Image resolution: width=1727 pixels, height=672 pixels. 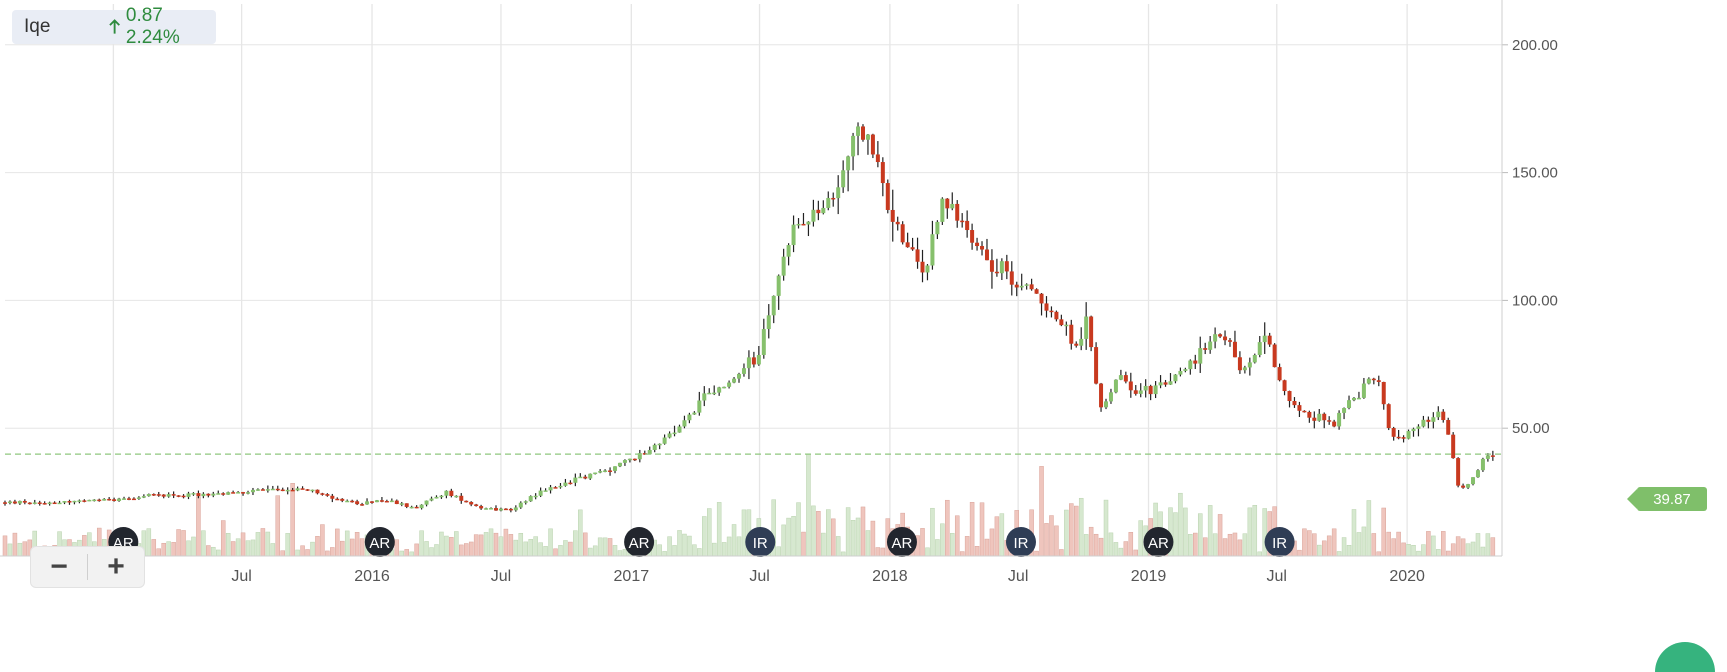 What do you see at coordinates (116, 566) in the screenshot?
I see `zoom-in-button: +` at bounding box center [116, 566].